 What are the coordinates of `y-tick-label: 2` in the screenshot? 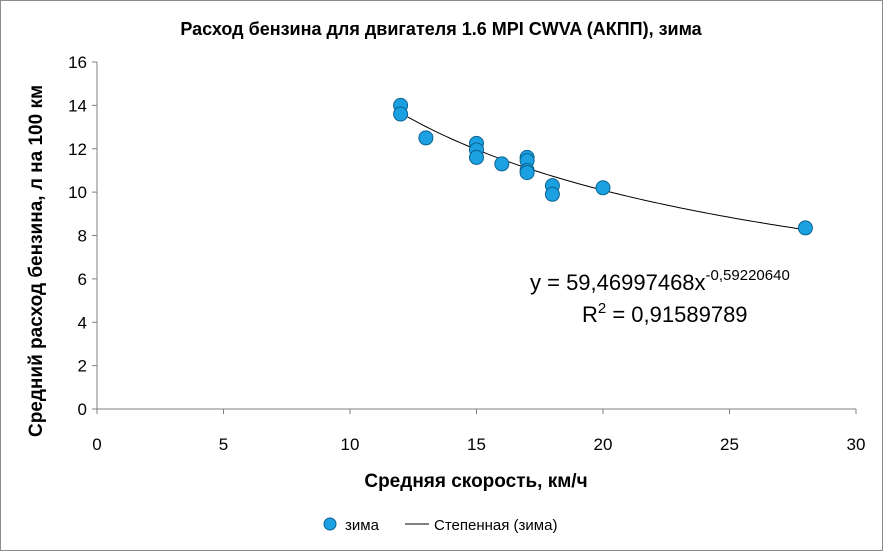 It's located at (82, 366).